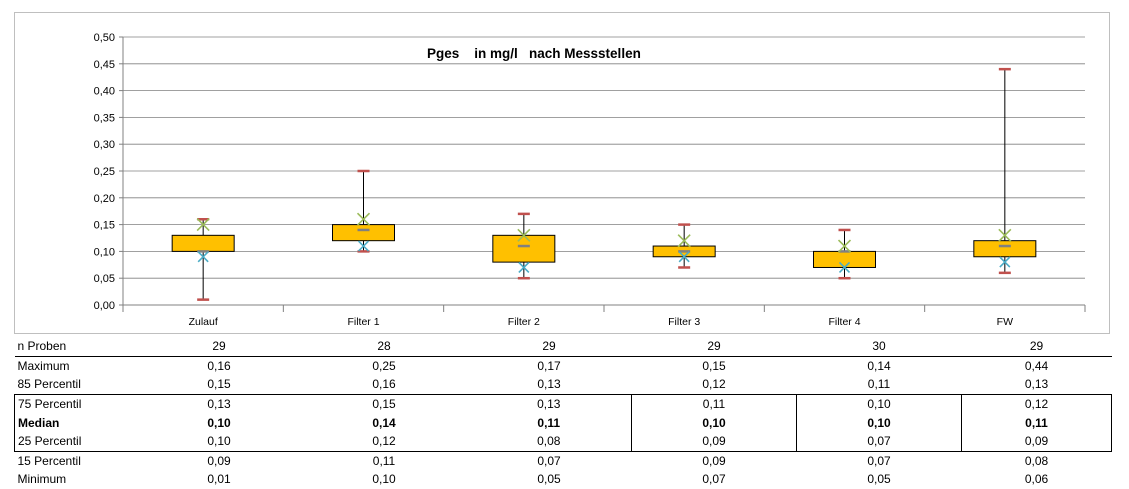 The image size is (1129, 489). What do you see at coordinates (1036, 479) in the screenshot?
I see `table-cell: 0,06` at bounding box center [1036, 479].